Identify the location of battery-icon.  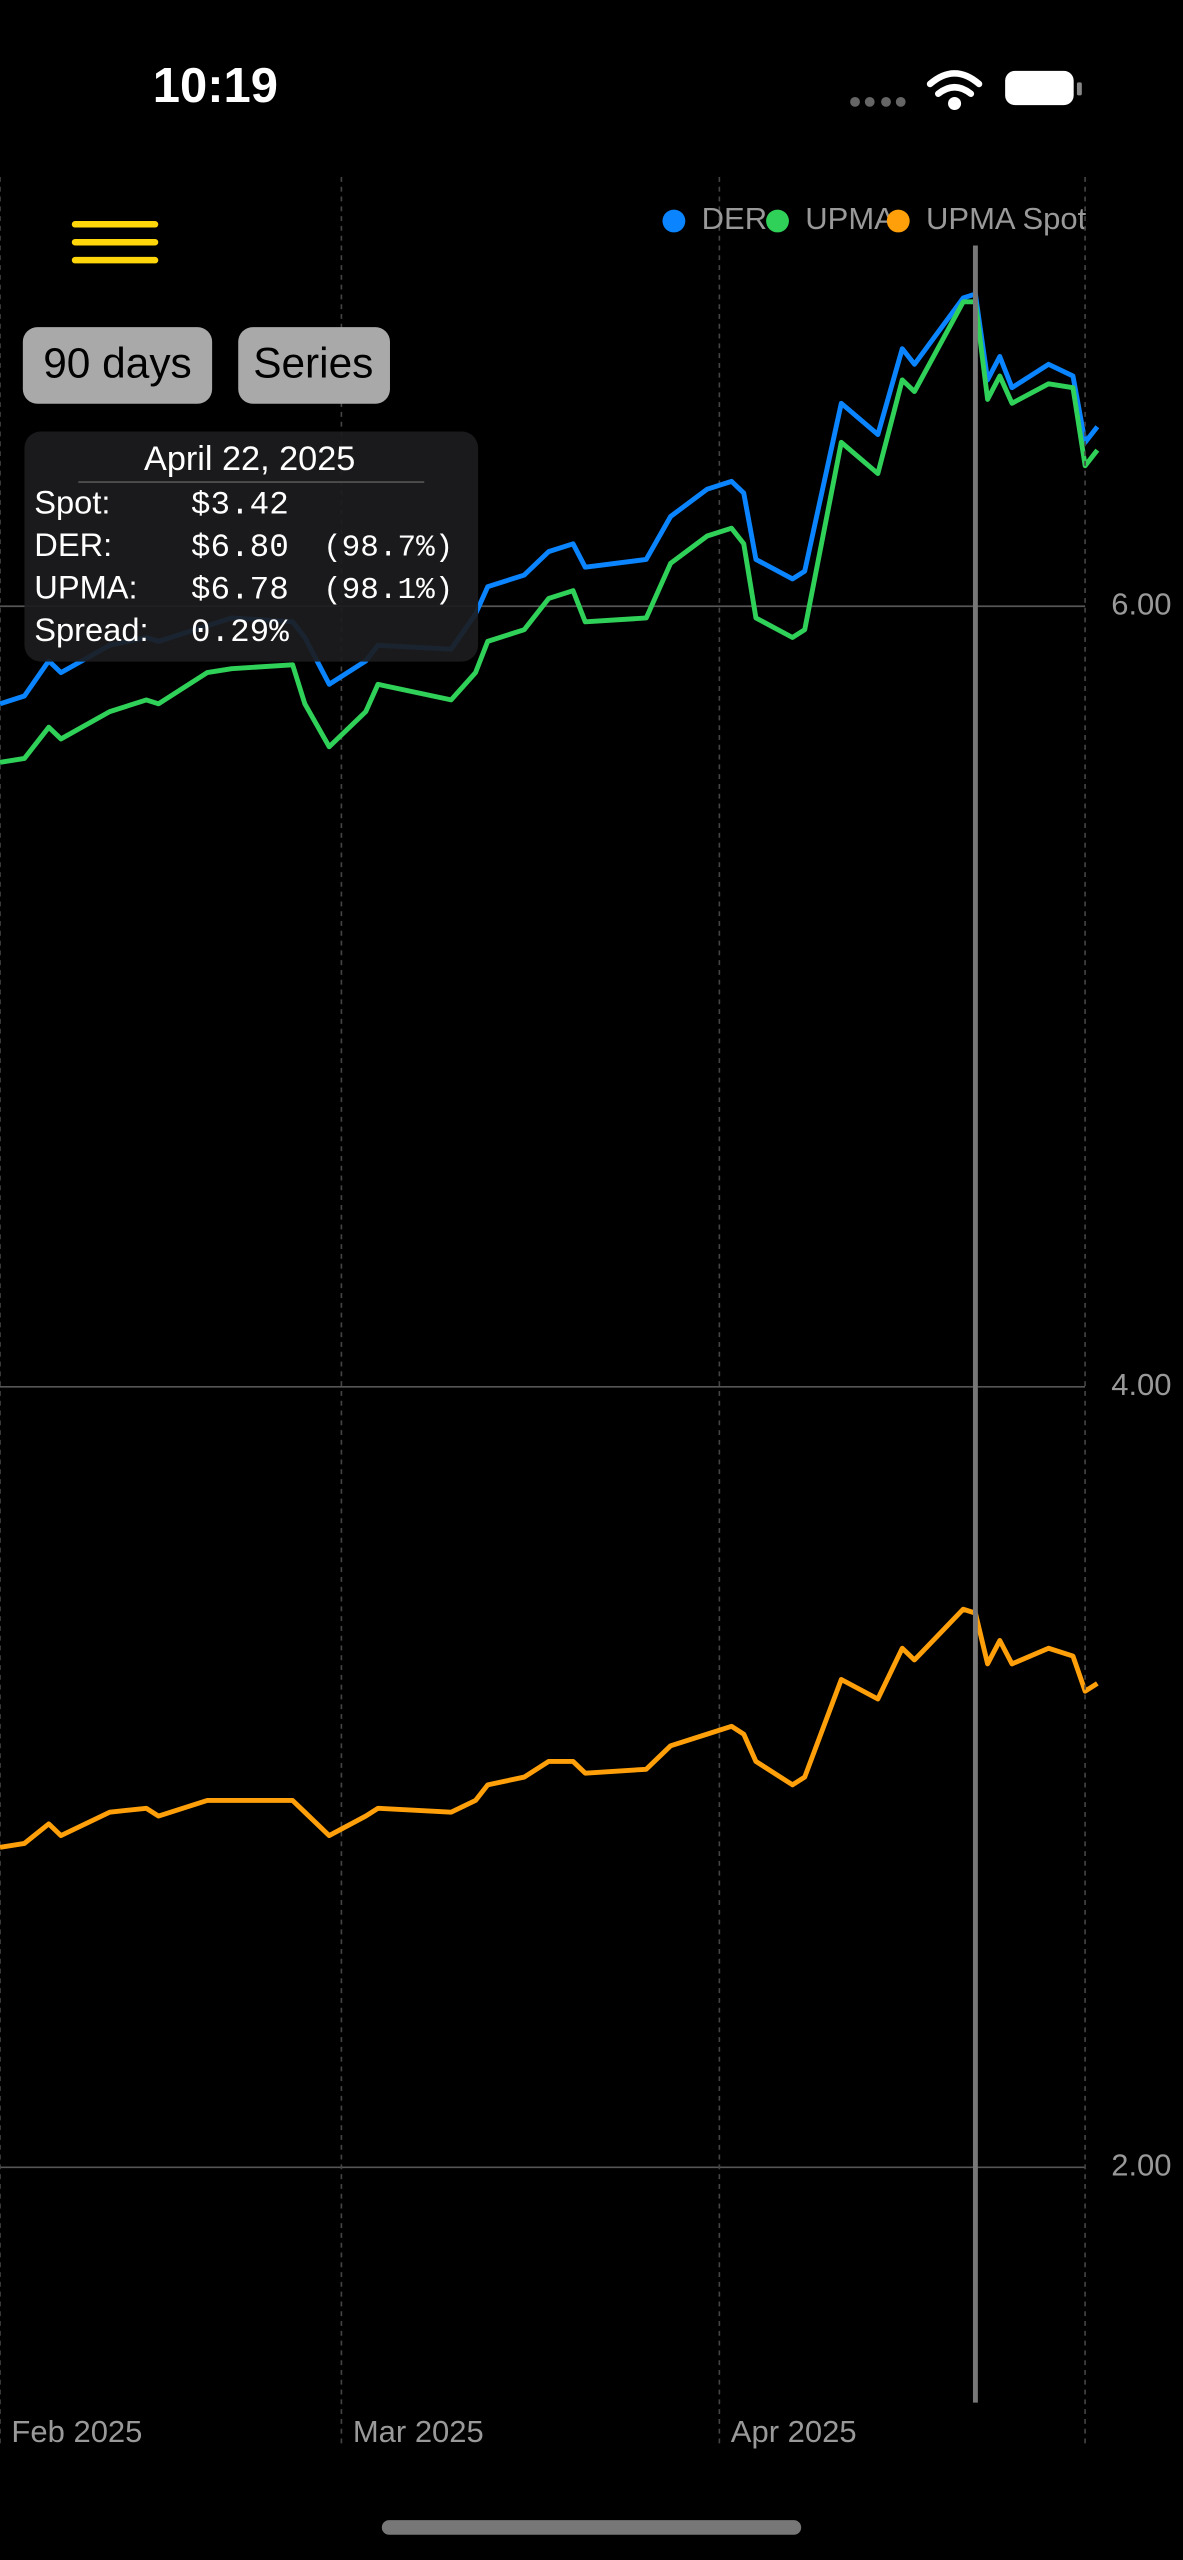
(1039, 88).